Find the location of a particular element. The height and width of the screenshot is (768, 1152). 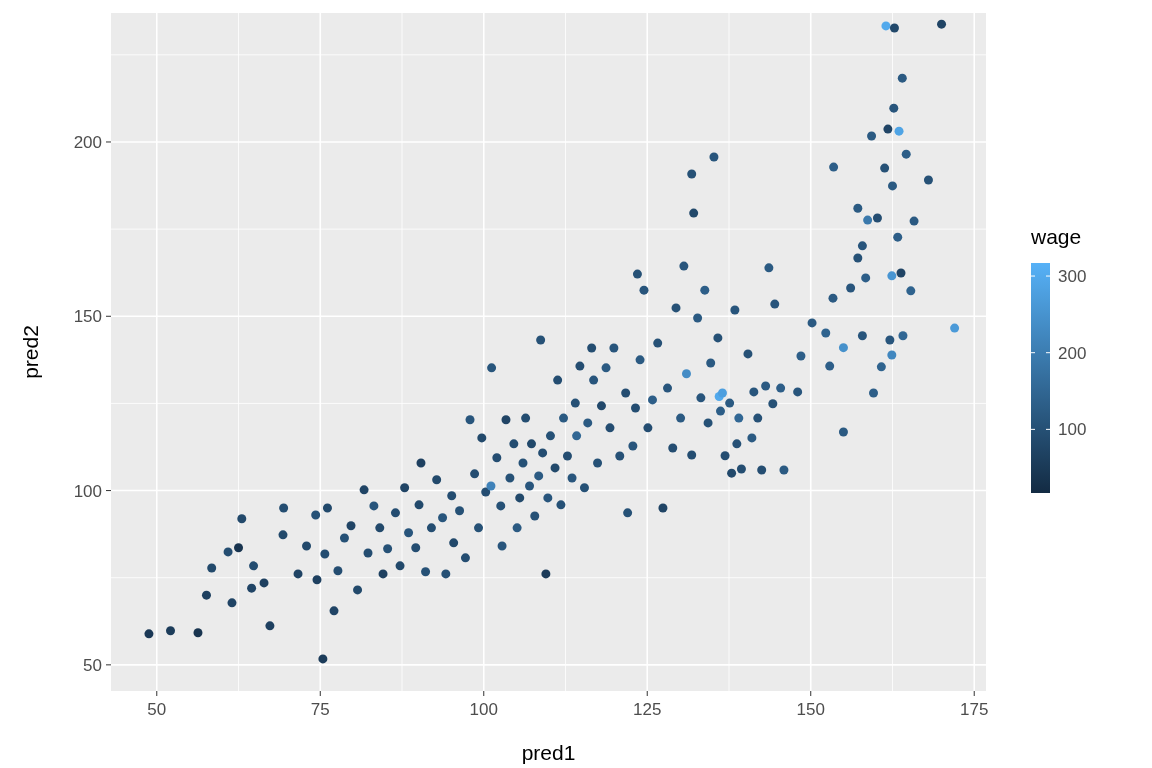

x-tick-label: 125 is located at coordinates (647, 709).